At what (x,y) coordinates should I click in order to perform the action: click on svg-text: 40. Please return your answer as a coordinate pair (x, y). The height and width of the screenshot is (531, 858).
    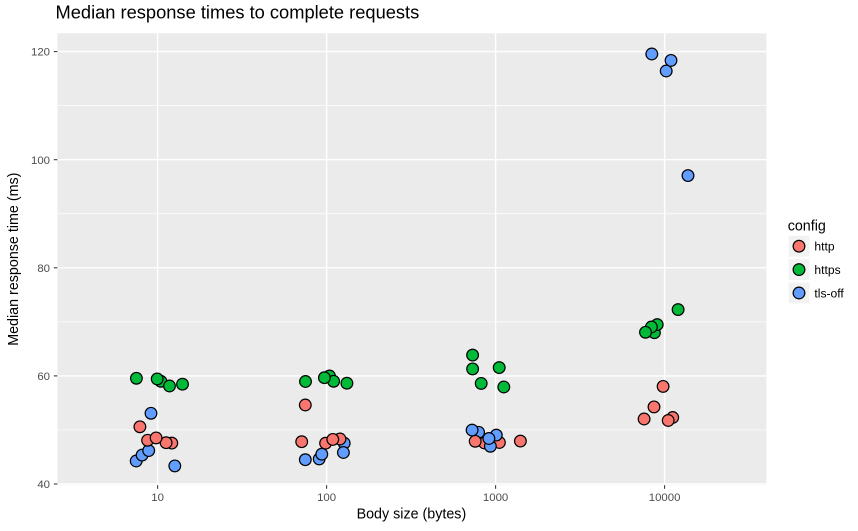
    Looking at the image, I should click on (43, 485).